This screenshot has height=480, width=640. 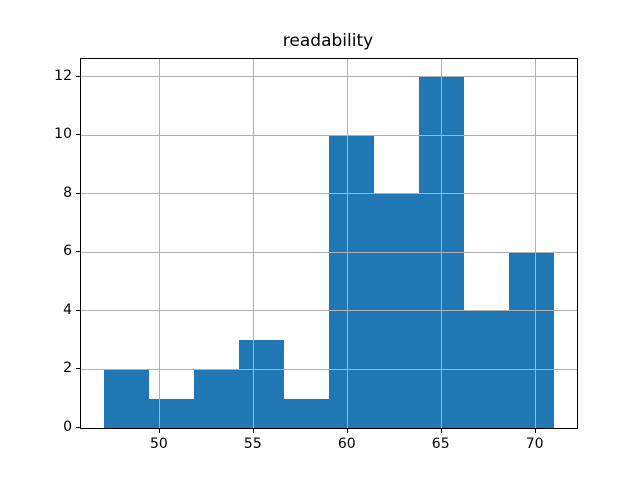 What do you see at coordinates (346, 444) in the screenshot?
I see `x-tick-label: 60` at bounding box center [346, 444].